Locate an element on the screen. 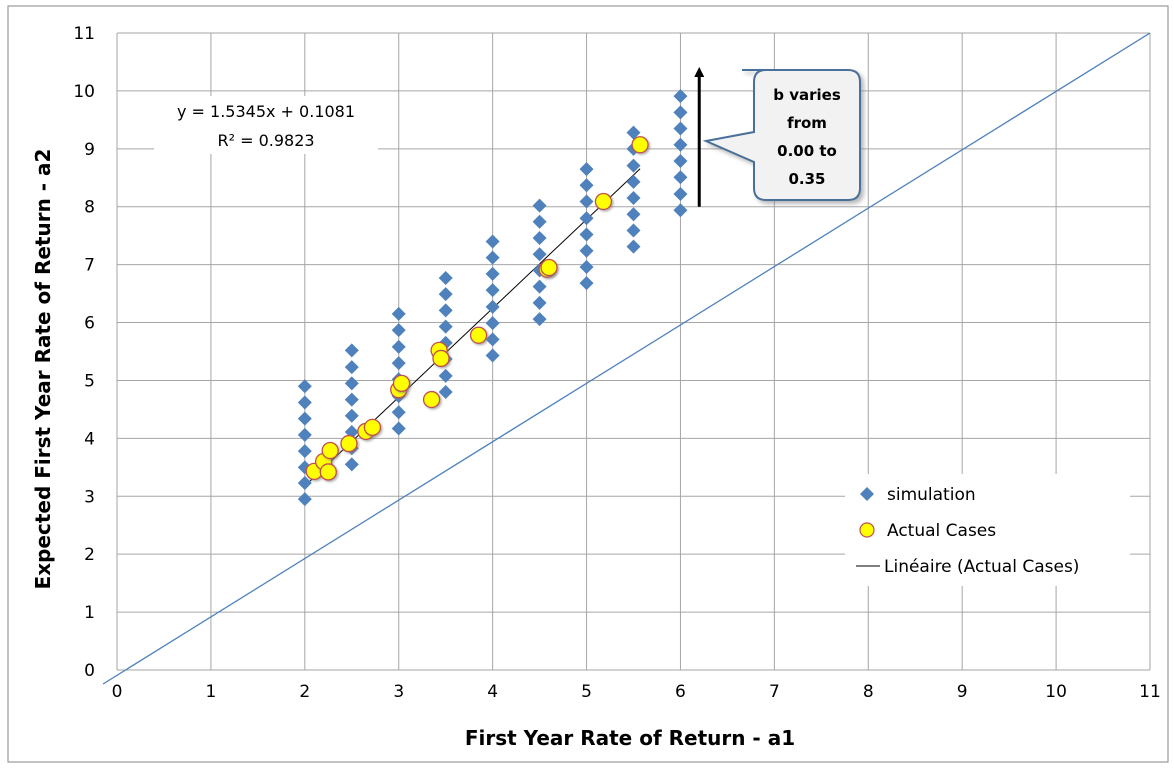  legend-linear-label: Linéaire (Actual Cases) is located at coordinates (981, 567).